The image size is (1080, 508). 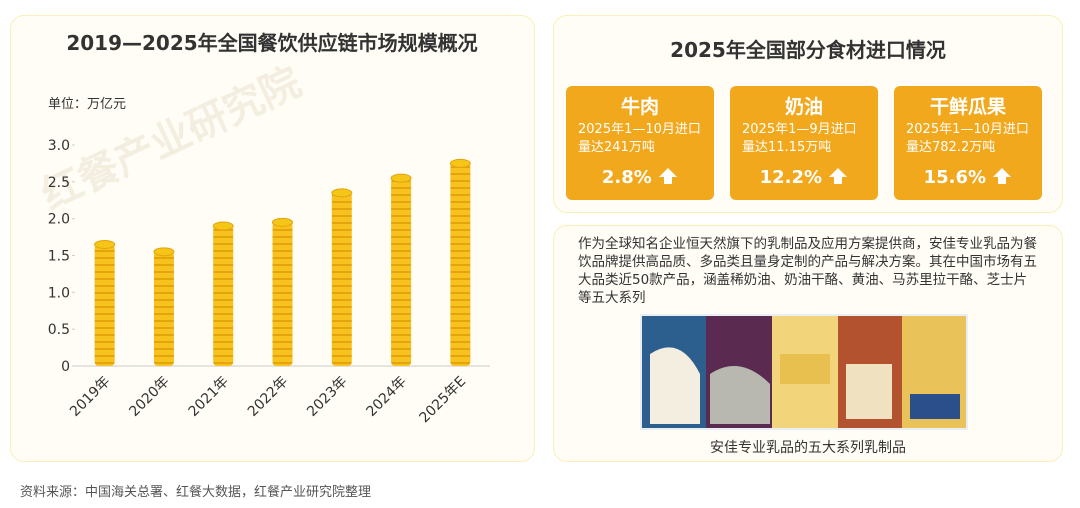 I want to click on x-tick-label: 2022年, so click(x=268, y=397).